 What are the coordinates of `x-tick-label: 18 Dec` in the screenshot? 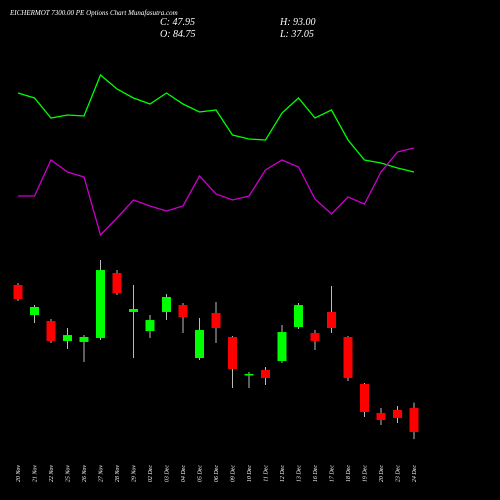 It's located at (349, 473).